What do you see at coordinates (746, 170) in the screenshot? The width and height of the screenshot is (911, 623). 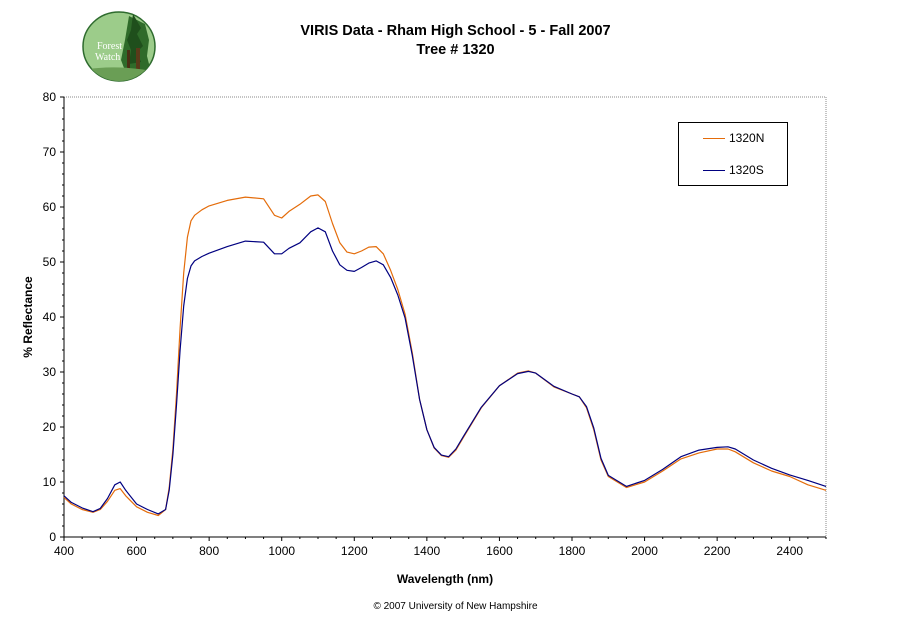 I see `legend-label-1320s: 1320S` at bounding box center [746, 170].